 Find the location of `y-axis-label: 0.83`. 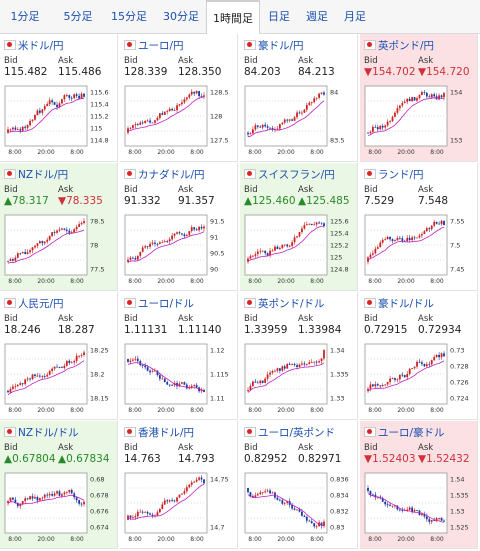

y-axis-label: 0.83 is located at coordinates (337, 528).